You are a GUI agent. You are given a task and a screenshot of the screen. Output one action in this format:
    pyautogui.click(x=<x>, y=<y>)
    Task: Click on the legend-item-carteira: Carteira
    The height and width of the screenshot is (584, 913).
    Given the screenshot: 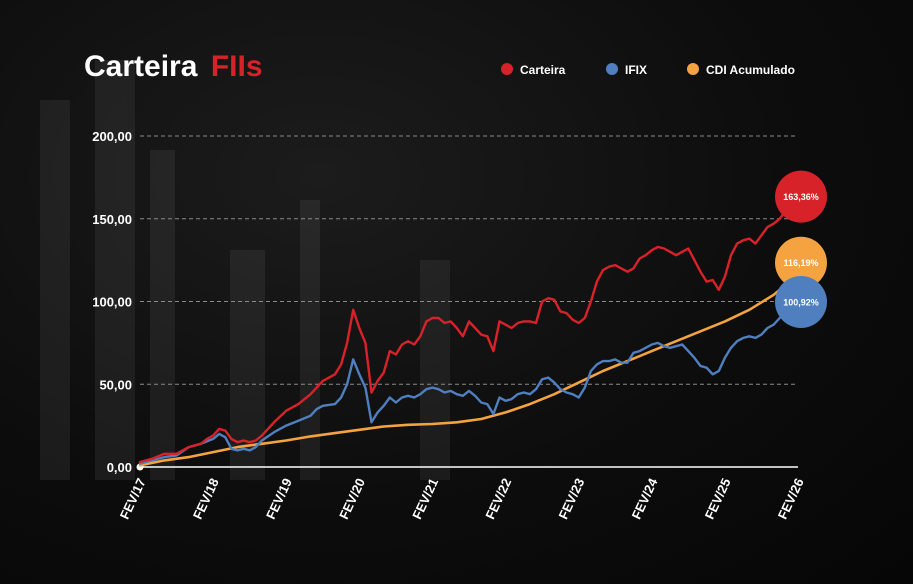 What is the action you would take?
    pyautogui.click(x=533, y=70)
    